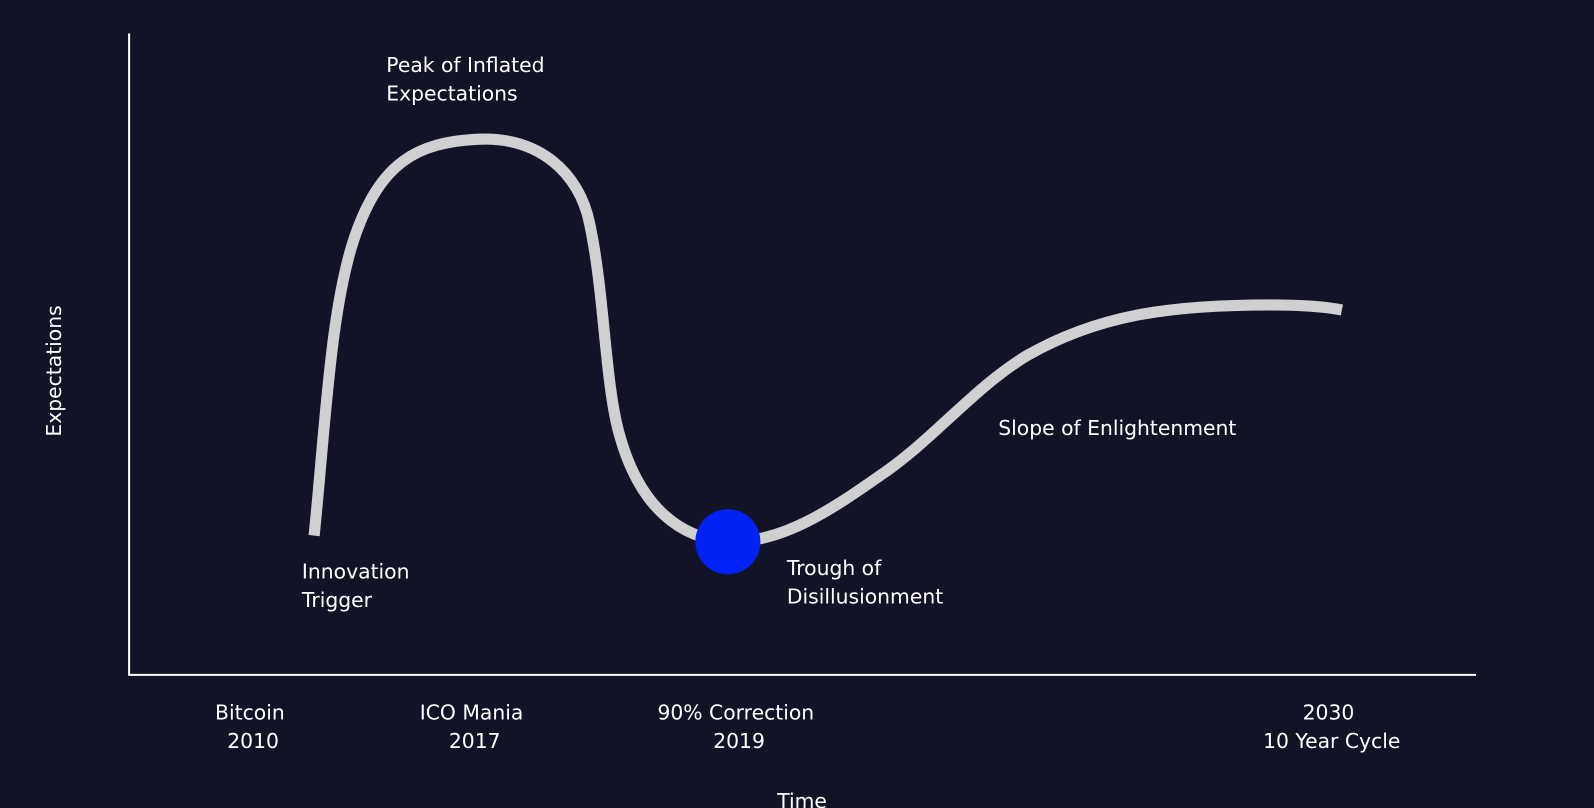  Describe the element at coordinates (465, 65) in the screenshot. I see `phase-line: Peak of Inflated` at that location.